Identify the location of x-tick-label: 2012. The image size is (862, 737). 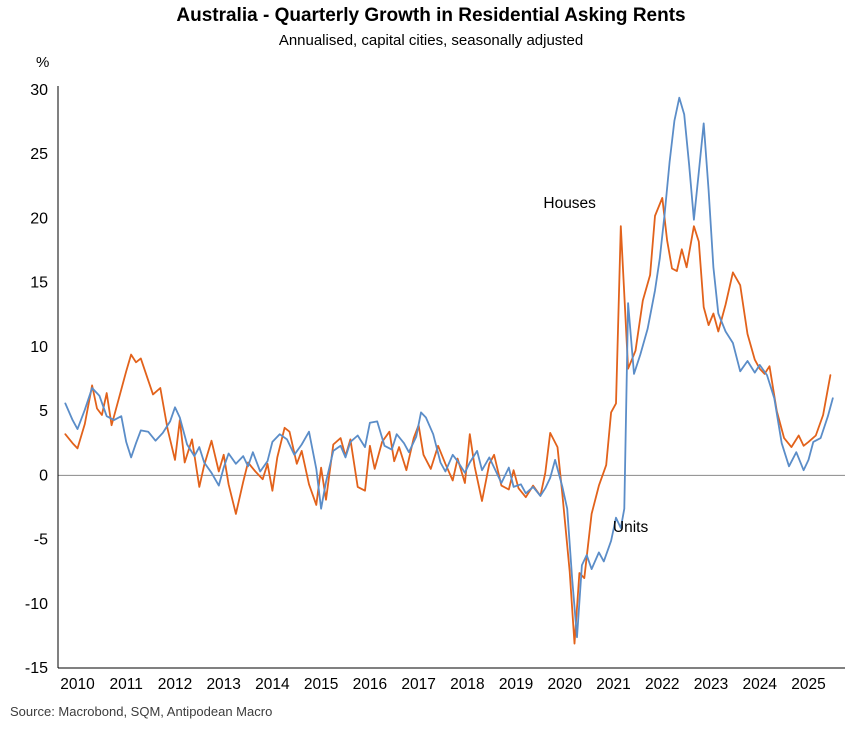
(175, 684).